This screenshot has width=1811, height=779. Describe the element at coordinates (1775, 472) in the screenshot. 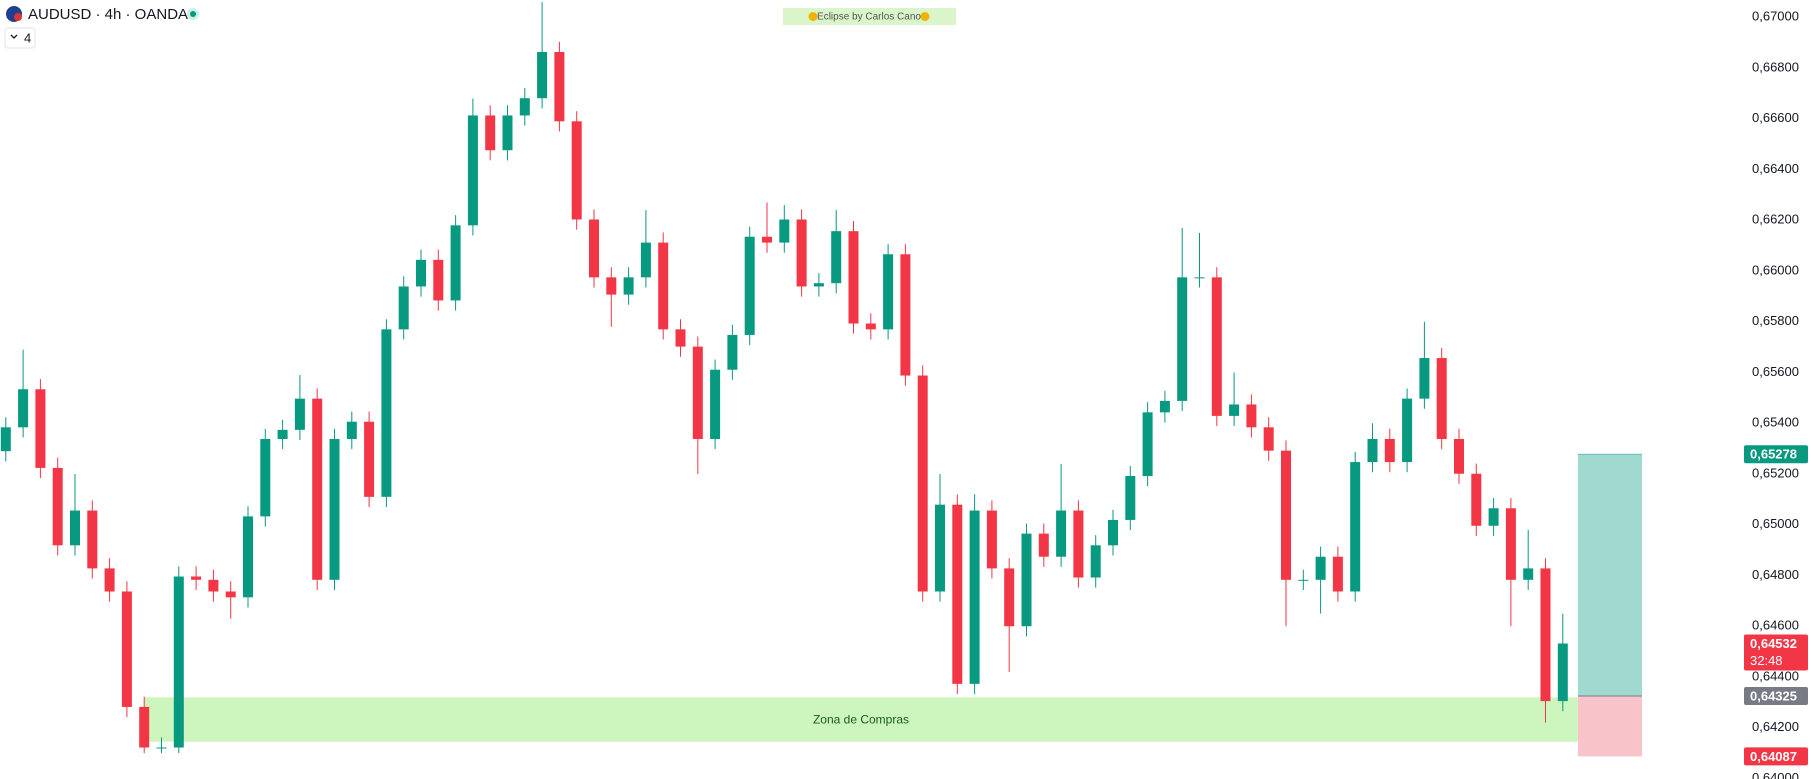

I see `y-tick-label: 0,65200` at that location.